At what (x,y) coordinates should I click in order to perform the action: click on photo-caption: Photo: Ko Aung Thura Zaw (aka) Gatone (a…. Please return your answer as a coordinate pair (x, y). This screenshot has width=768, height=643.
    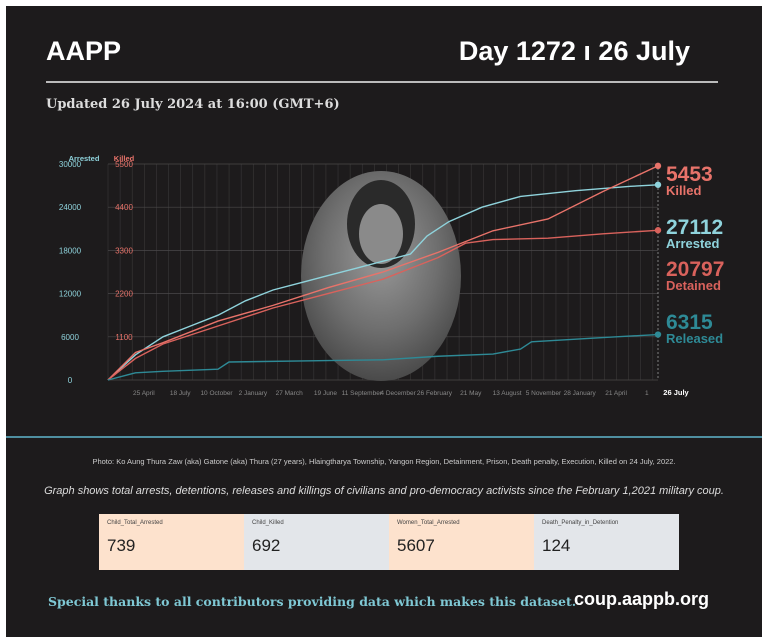
    Looking at the image, I should click on (384, 461).